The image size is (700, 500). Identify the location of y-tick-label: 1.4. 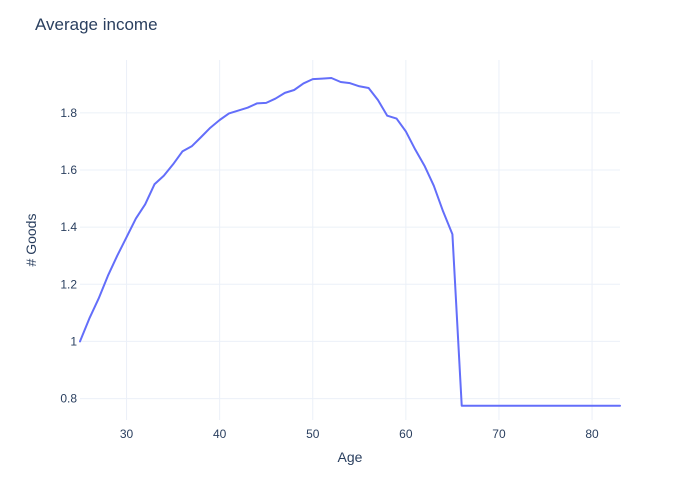
(68, 227).